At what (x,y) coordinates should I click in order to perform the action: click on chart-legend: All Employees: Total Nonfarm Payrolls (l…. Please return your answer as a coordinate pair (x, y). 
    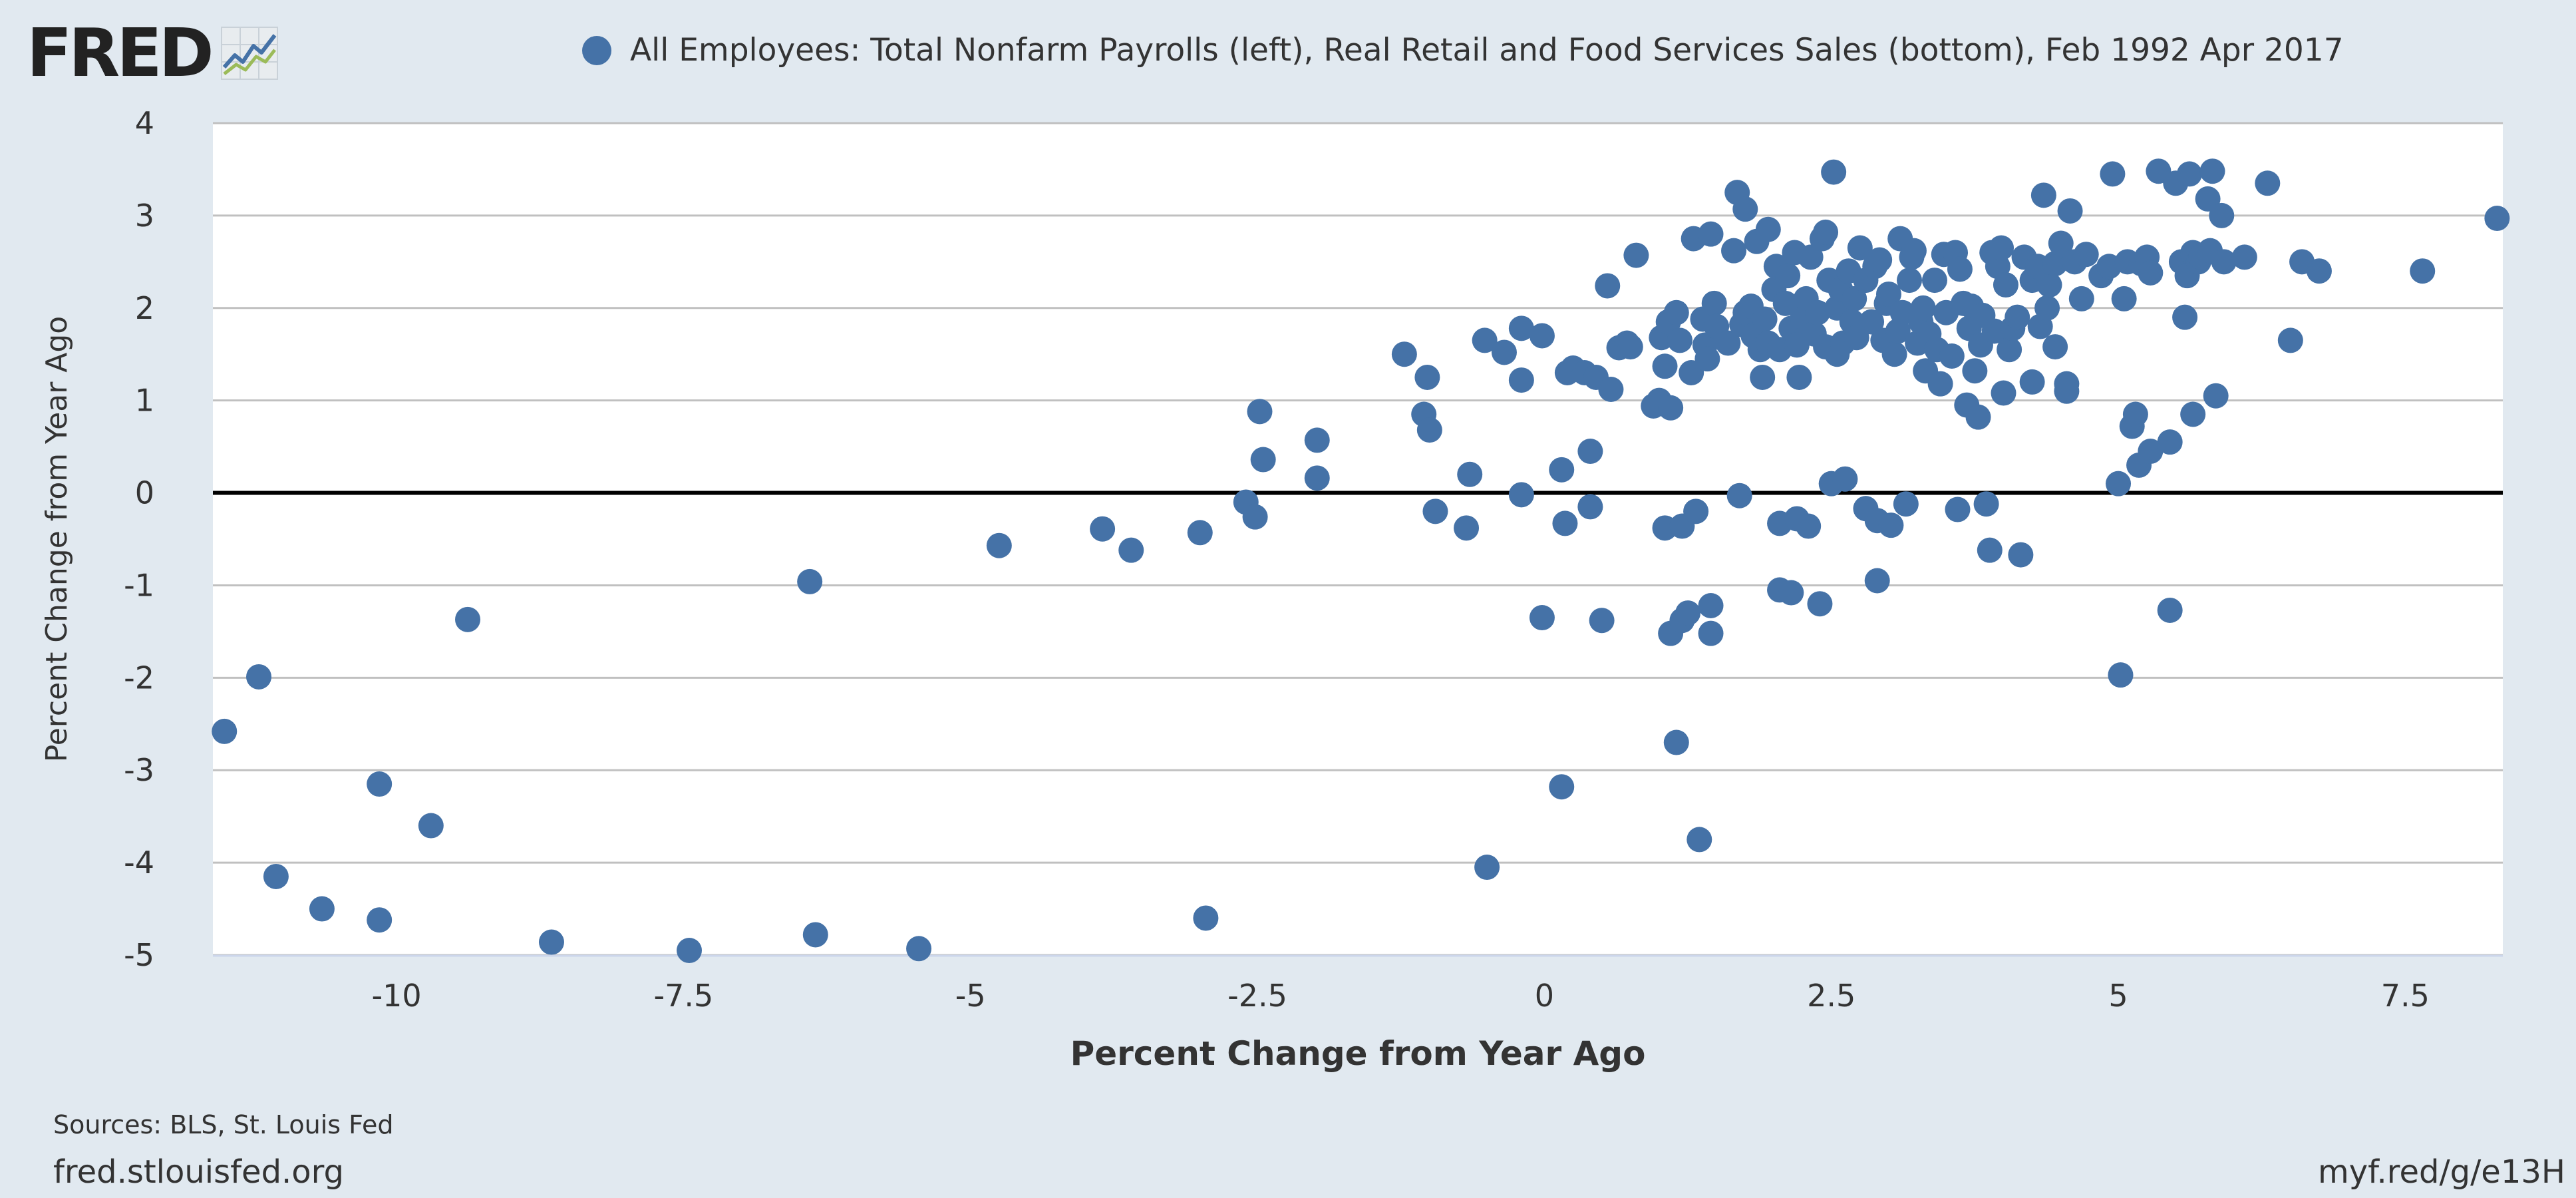
    Looking at the image, I should click on (1463, 51).